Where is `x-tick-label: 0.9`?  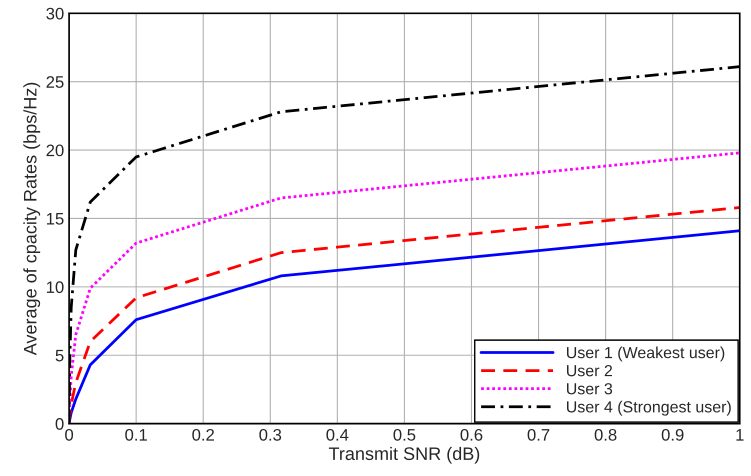 x-tick-label: 0.9 is located at coordinates (673, 434).